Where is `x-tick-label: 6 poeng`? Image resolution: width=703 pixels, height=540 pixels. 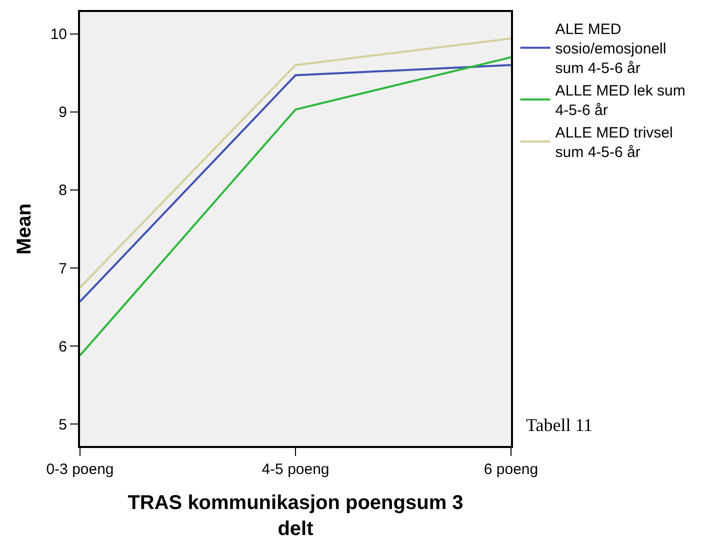 x-tick-label: 6 poeng is located at coordinates (511, 469).